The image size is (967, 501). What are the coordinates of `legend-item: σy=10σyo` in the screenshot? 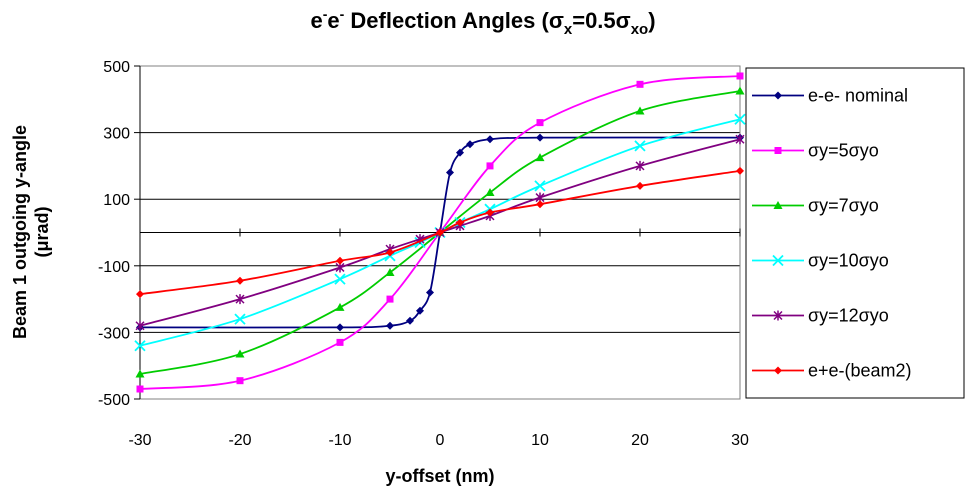 It's located at (820, 261).